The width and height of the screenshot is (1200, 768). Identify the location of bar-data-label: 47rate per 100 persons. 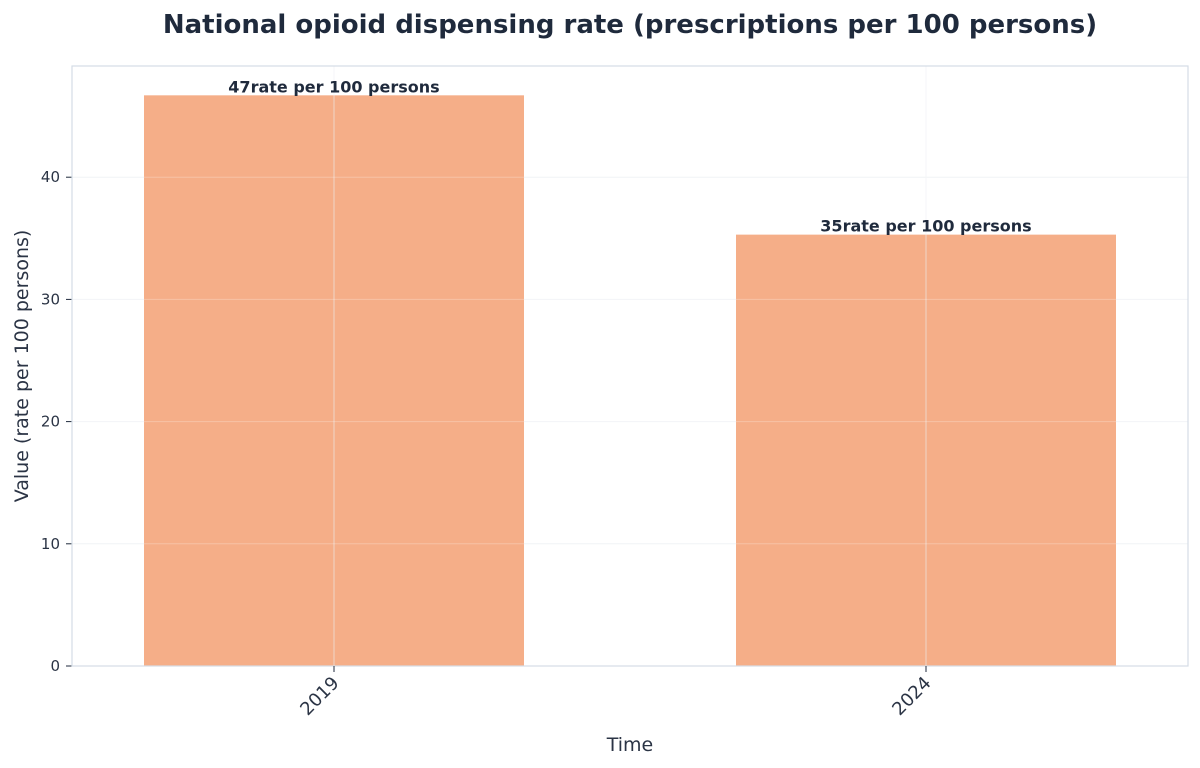
(333, 86).